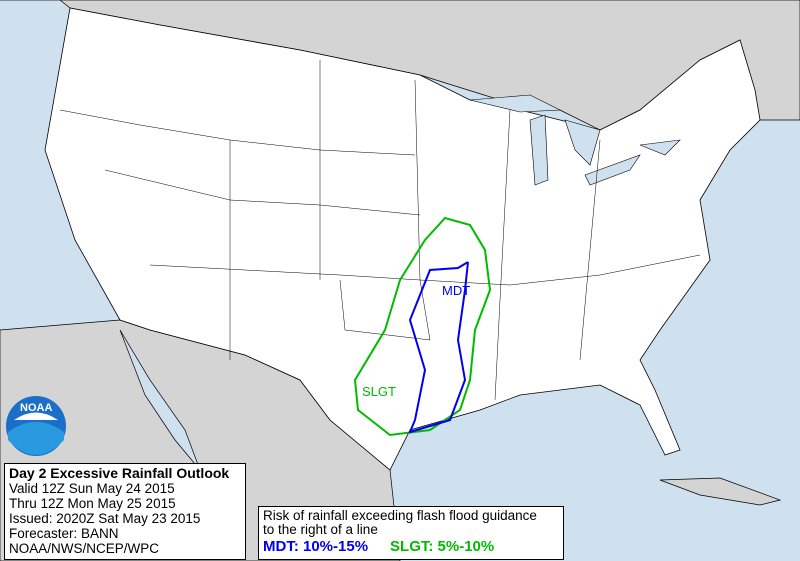 The image size is (800, 561). What do you see at coordinates (119, 473) in the screenshot?
I see `outlook-title: Day 2 Excessive Rainfall Outlook` at bounding box center [119, 473].